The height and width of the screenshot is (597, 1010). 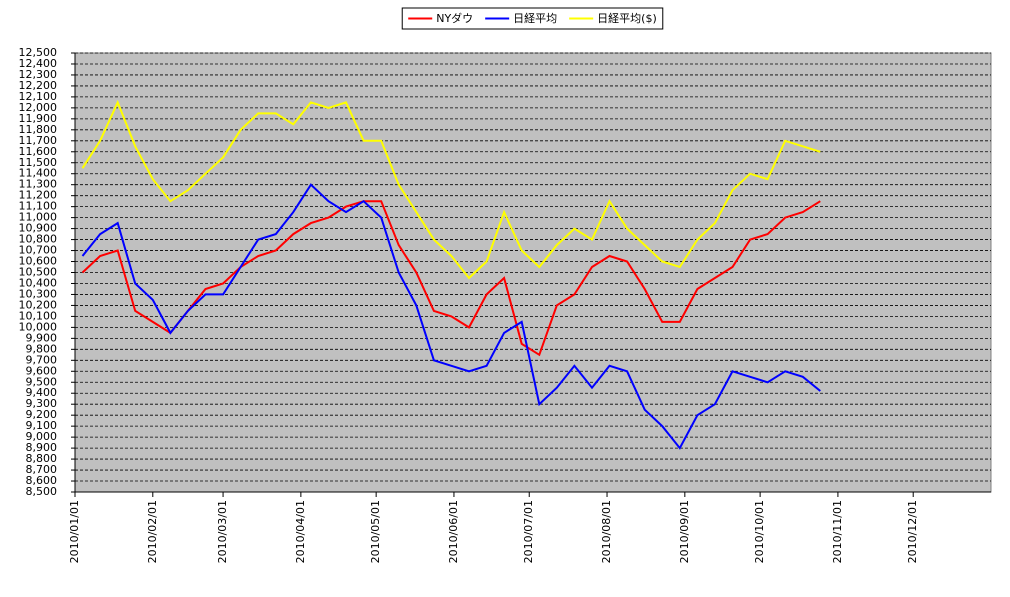 I want to click on y-tick-label: 10,900, so click(x=38, y=228).